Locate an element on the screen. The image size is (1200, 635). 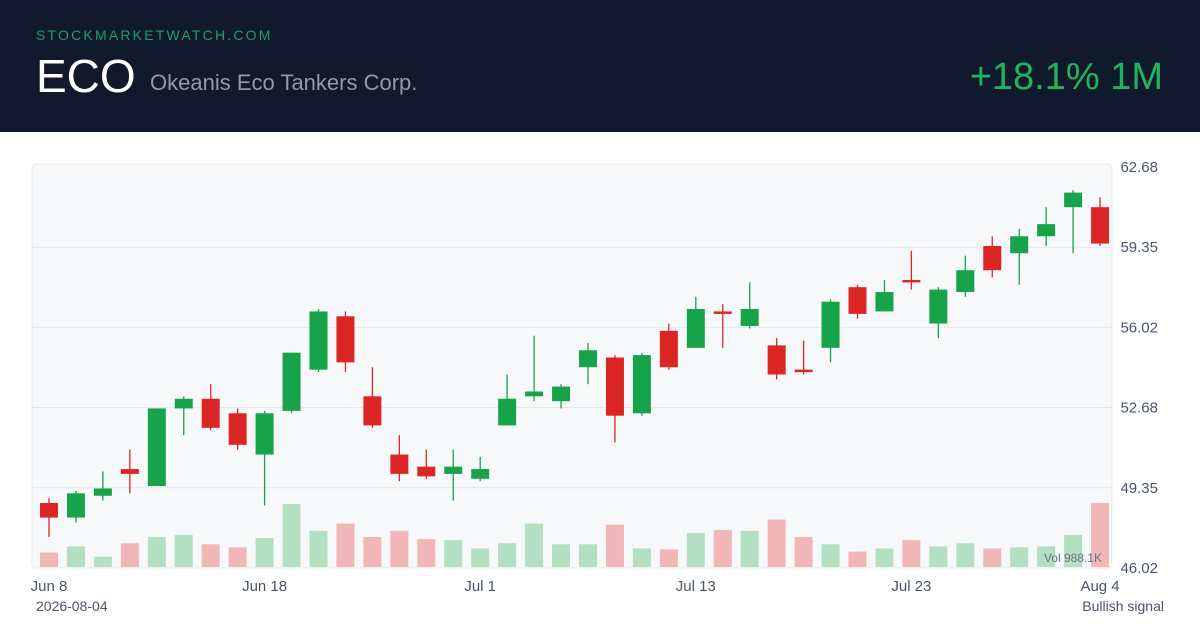
volume-label: Vol 988.1K is located at coordinates (1073, 558).